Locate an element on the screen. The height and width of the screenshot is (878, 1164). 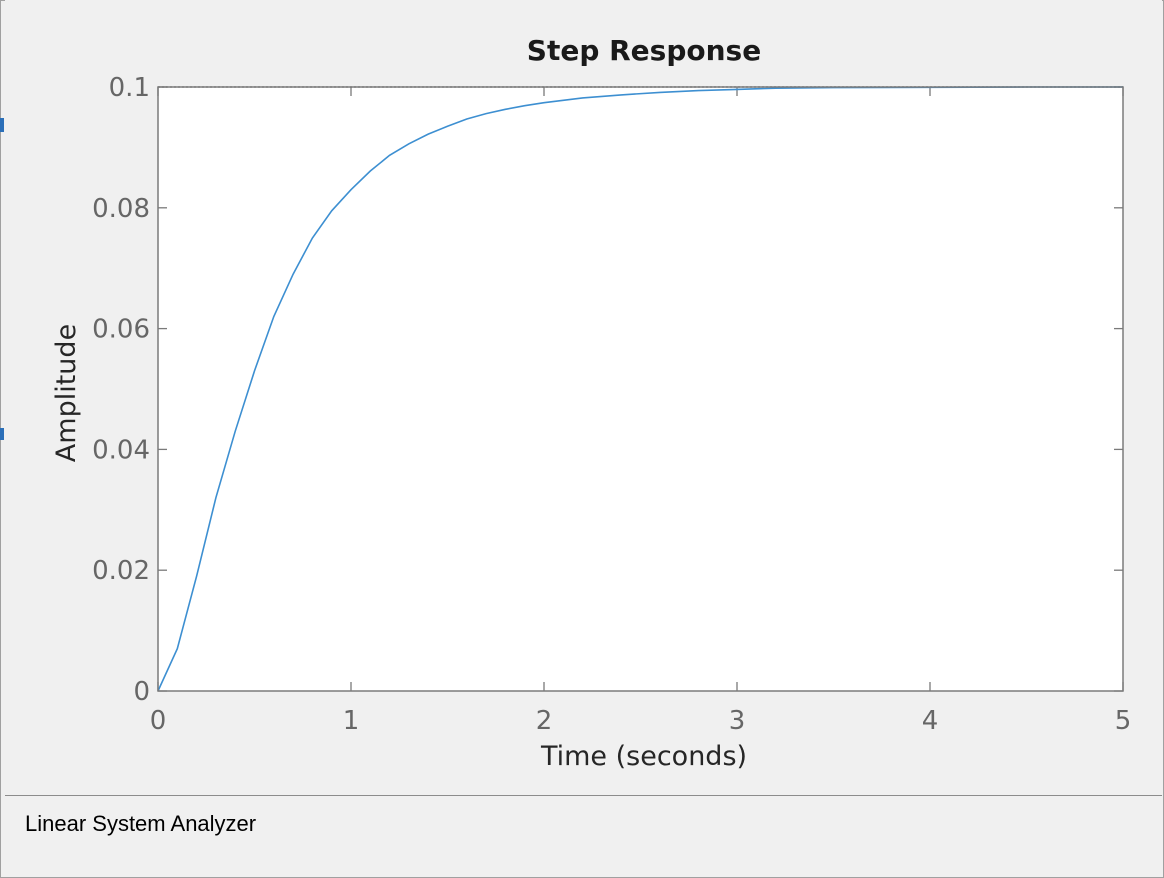
x-axis-label: Time (seconds) is located at coordinates (643, 756).